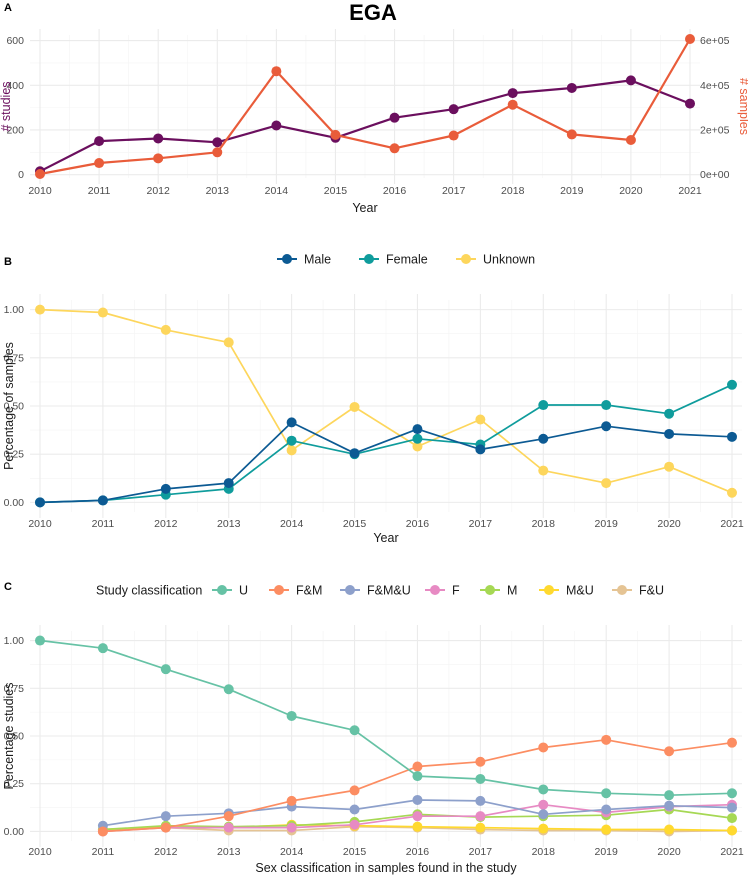 The width and height of the screenshot is (748, 876). Describe the element at coordinates (304, 260) in the screenshot. I see `legend-item: Male` at that location.